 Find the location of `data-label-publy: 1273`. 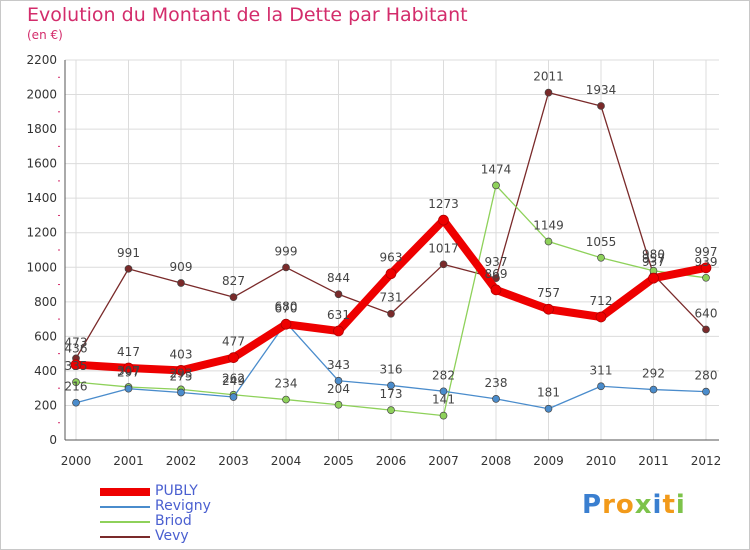

data-label-publy: 1273 is located at coordinates (443, 204).